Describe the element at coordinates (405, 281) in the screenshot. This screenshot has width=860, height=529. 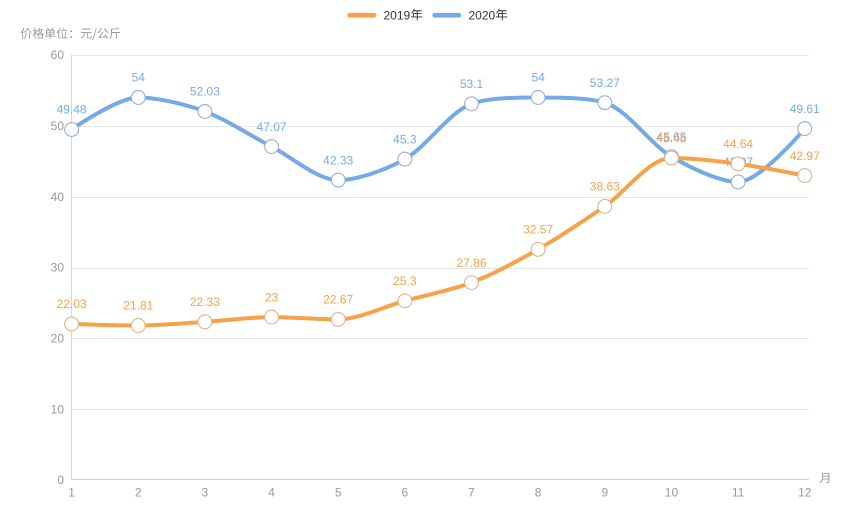
I see `svg-text: 25.3` at that location.